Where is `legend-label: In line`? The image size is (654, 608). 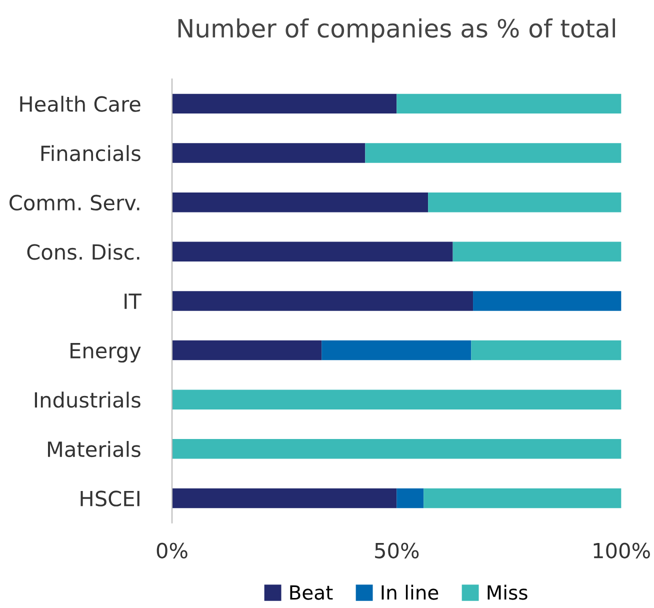
legend-label: In line is located at coordinates (410, 592).